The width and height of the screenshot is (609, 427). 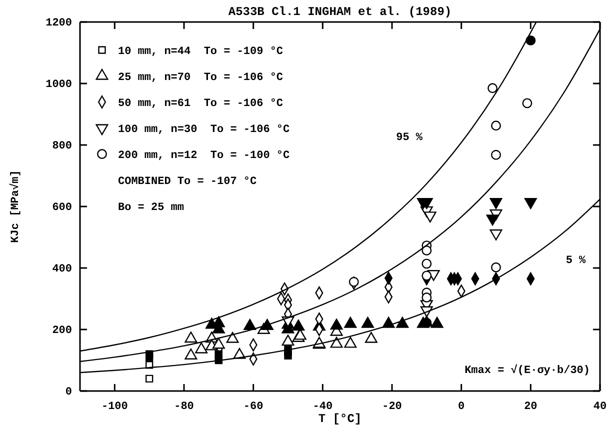 What do you see at coordinates (184, 406) in the screenshot?
I see `x-tick-label: -80` at bounding box center [184, 406].